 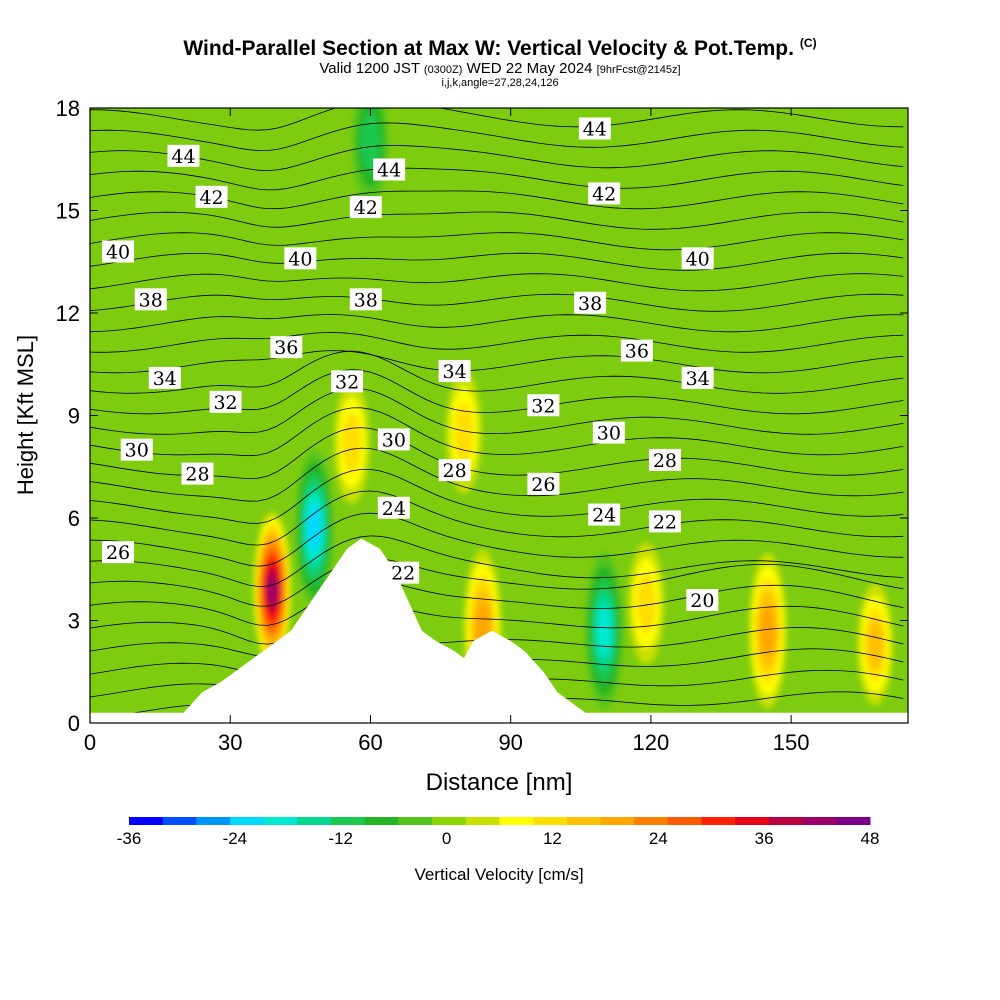 What do you see at coordinates (369, 68) in the screenshot?
I see `valid-time: Valid 1200 JST` at bounding box center [369, 68].